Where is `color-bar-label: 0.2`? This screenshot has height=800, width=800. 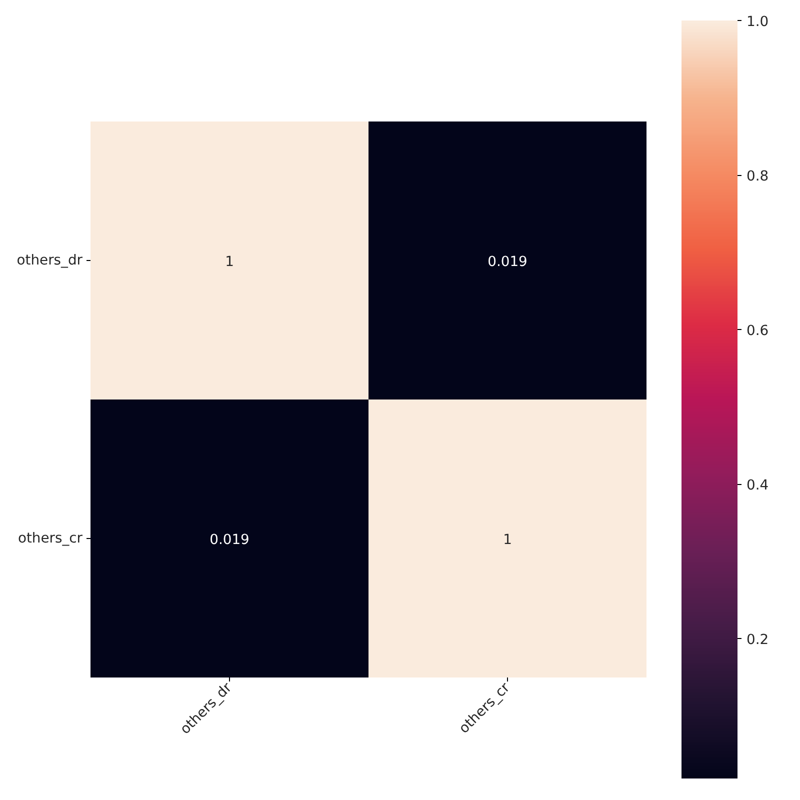
color-bar-label: 0.2 is located at coordinates (757, 640).